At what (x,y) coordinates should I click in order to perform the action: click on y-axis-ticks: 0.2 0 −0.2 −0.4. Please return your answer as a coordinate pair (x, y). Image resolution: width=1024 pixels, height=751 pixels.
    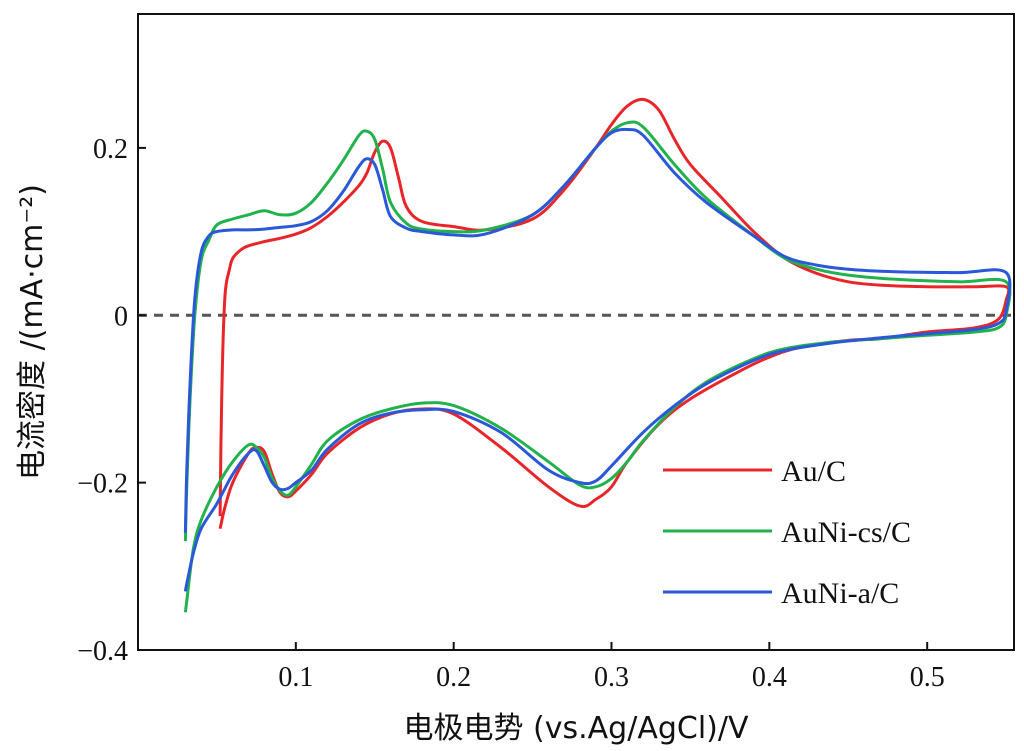
    Looking at the image, I should click on (111, 400).